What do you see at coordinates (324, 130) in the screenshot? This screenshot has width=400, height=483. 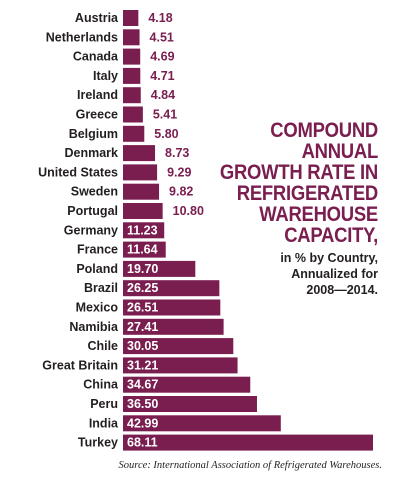 I see `title-line: COMPOUND` at bounding box center [324, 130].